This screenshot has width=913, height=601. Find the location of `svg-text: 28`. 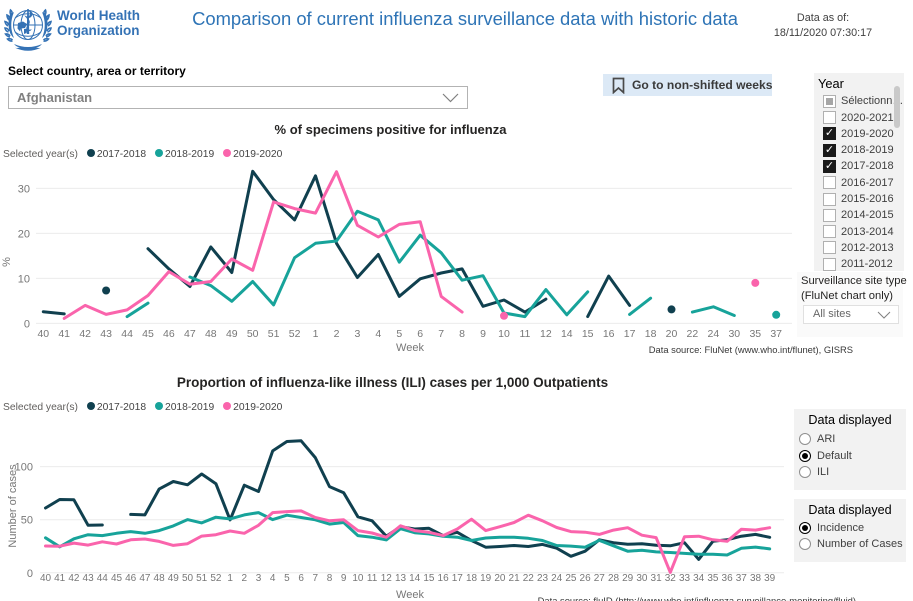

svg-text: 28 is located at coordinates (614, 578).